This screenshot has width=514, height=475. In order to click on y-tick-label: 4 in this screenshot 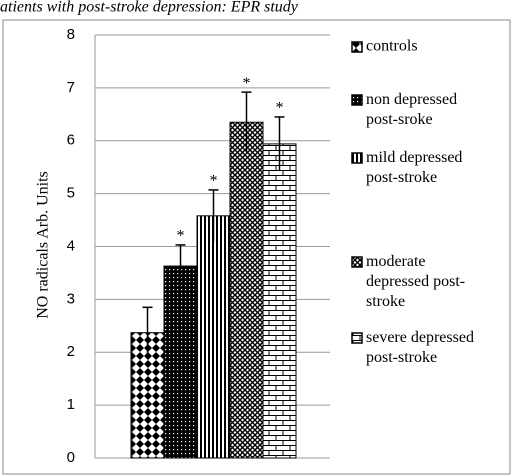, I will do `click(71, 245)`.